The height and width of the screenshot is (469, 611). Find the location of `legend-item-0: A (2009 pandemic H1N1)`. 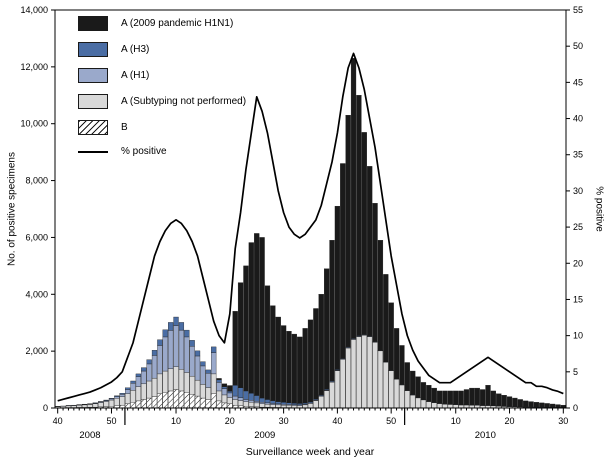

legend-item-0: A (2009 pandemic H1N1) is located at coordinates (162, 23).